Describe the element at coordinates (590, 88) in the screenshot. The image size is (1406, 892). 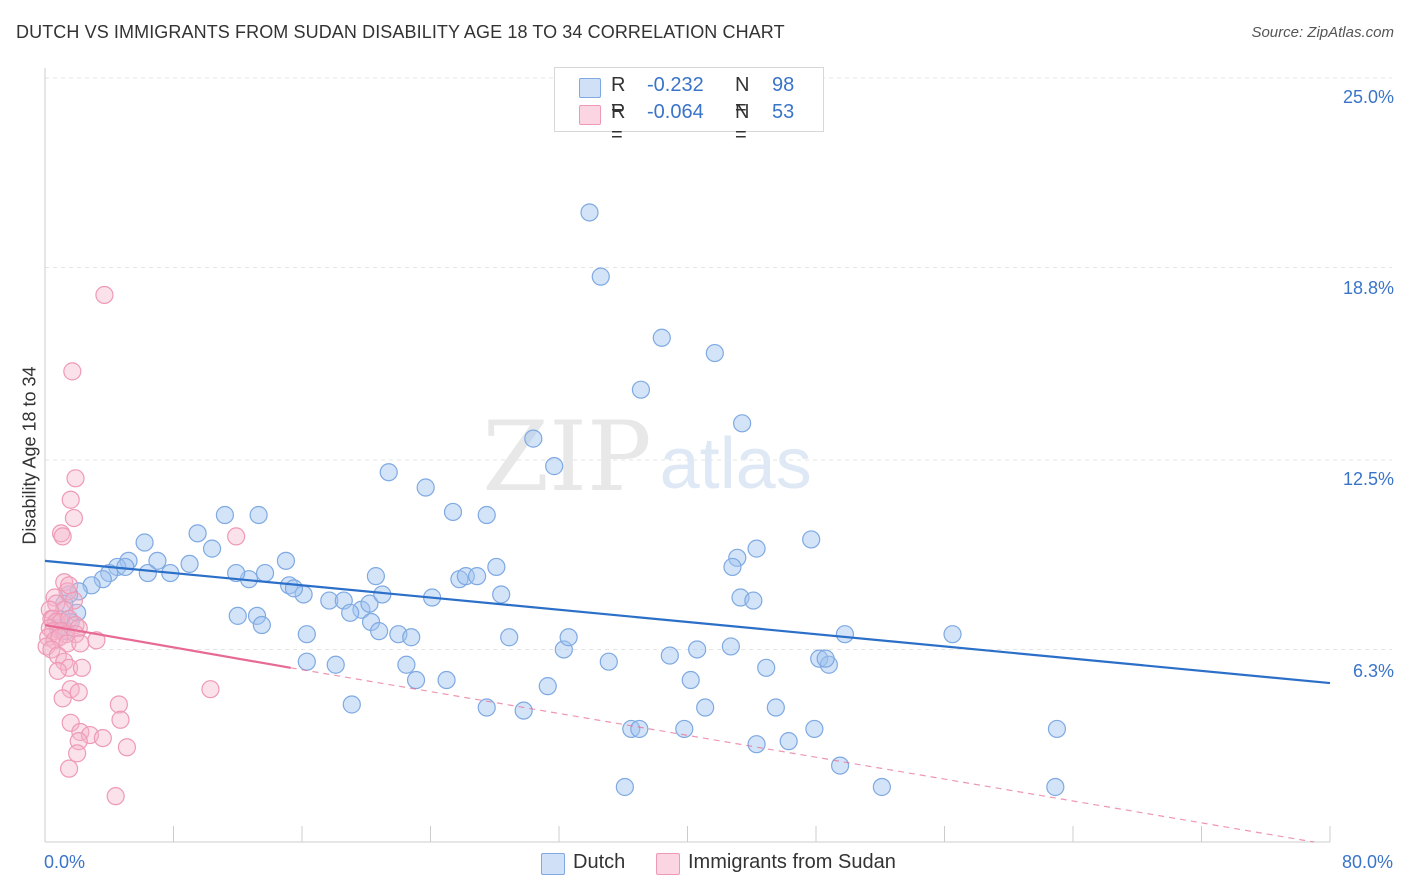
I see `legend-swatch-dutch` at that location.